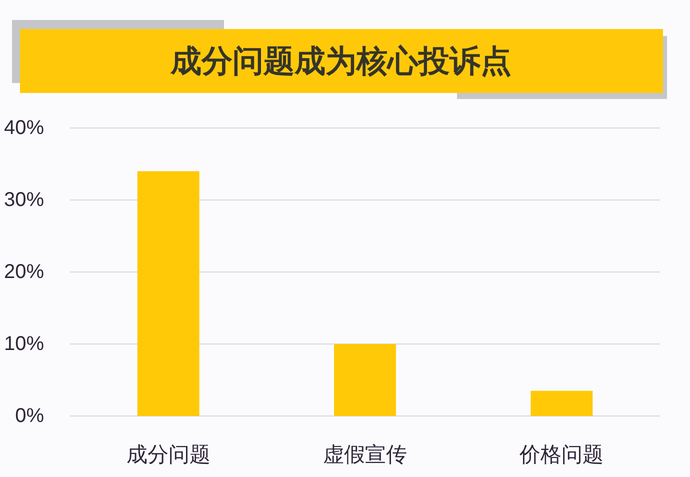  Describe the element at coordinates (24, 128) in the screenshot. I see `y-tick-label: 40%` at that location.